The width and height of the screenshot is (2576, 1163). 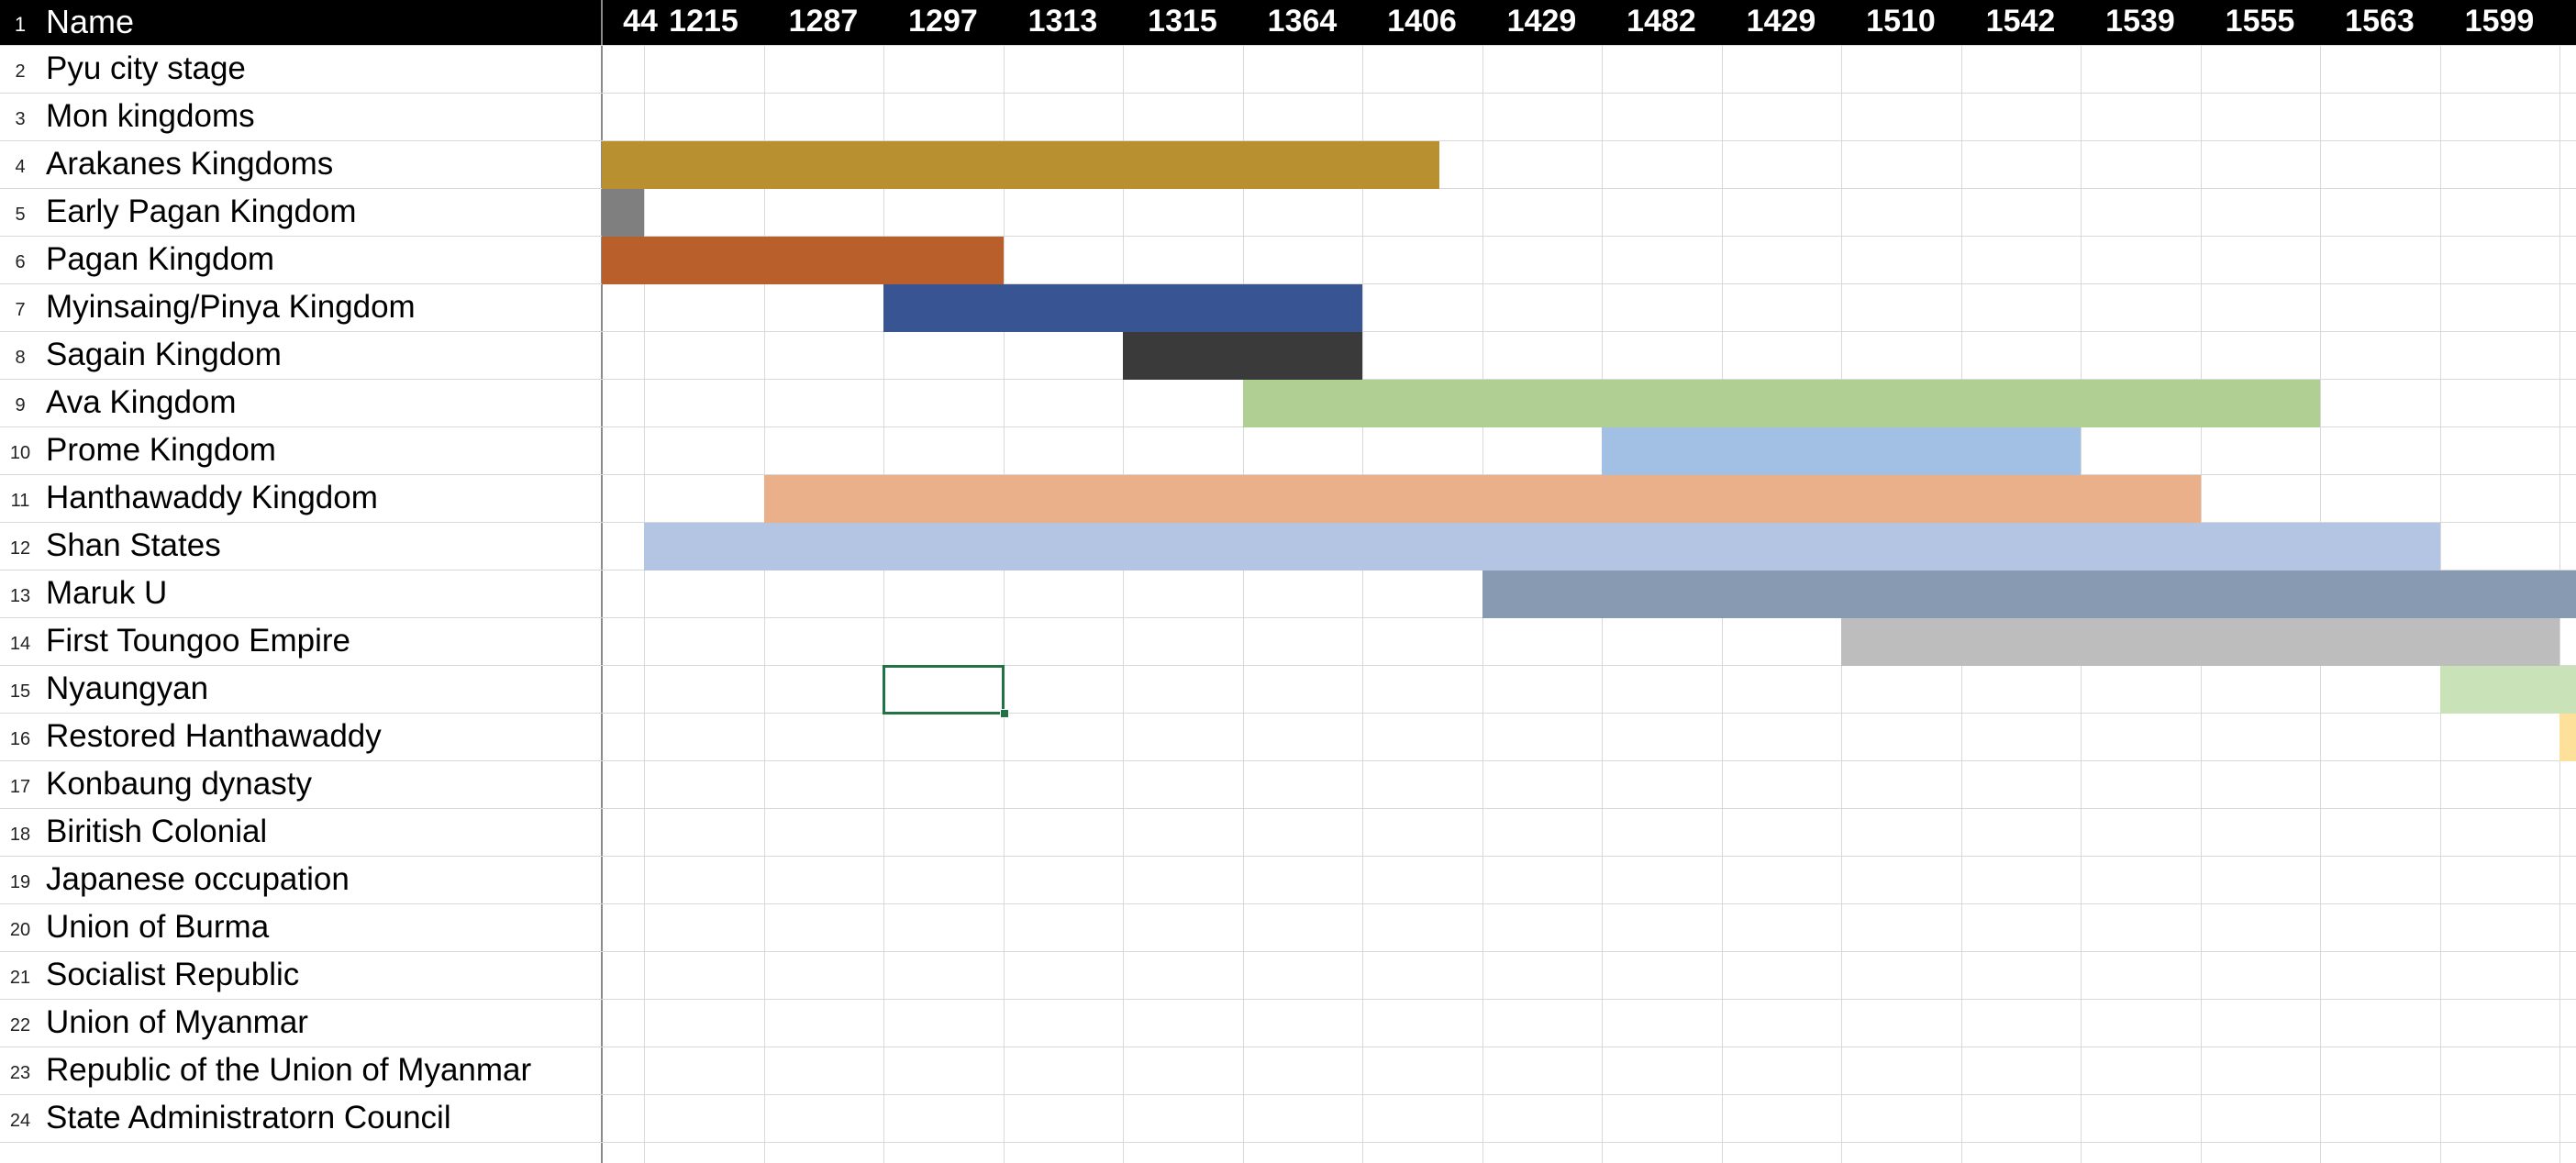 What do you see at coordinates (703, 21) in the screenshot?
I see `year-header: 1215` at bounding box center [703, 21].